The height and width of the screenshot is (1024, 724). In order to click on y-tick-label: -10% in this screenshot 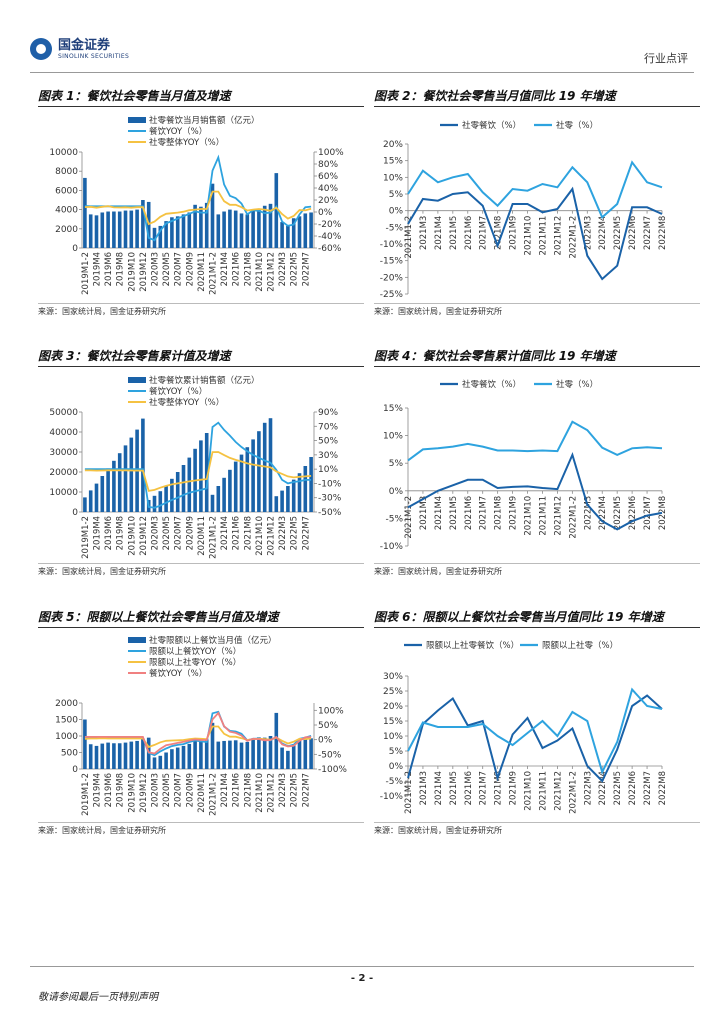, I will do `click(392, 797)`.